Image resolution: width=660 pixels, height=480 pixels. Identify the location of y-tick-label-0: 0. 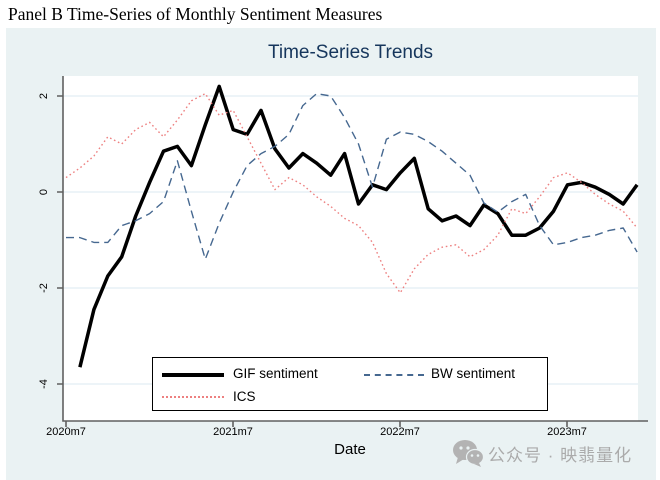
(44, 192).